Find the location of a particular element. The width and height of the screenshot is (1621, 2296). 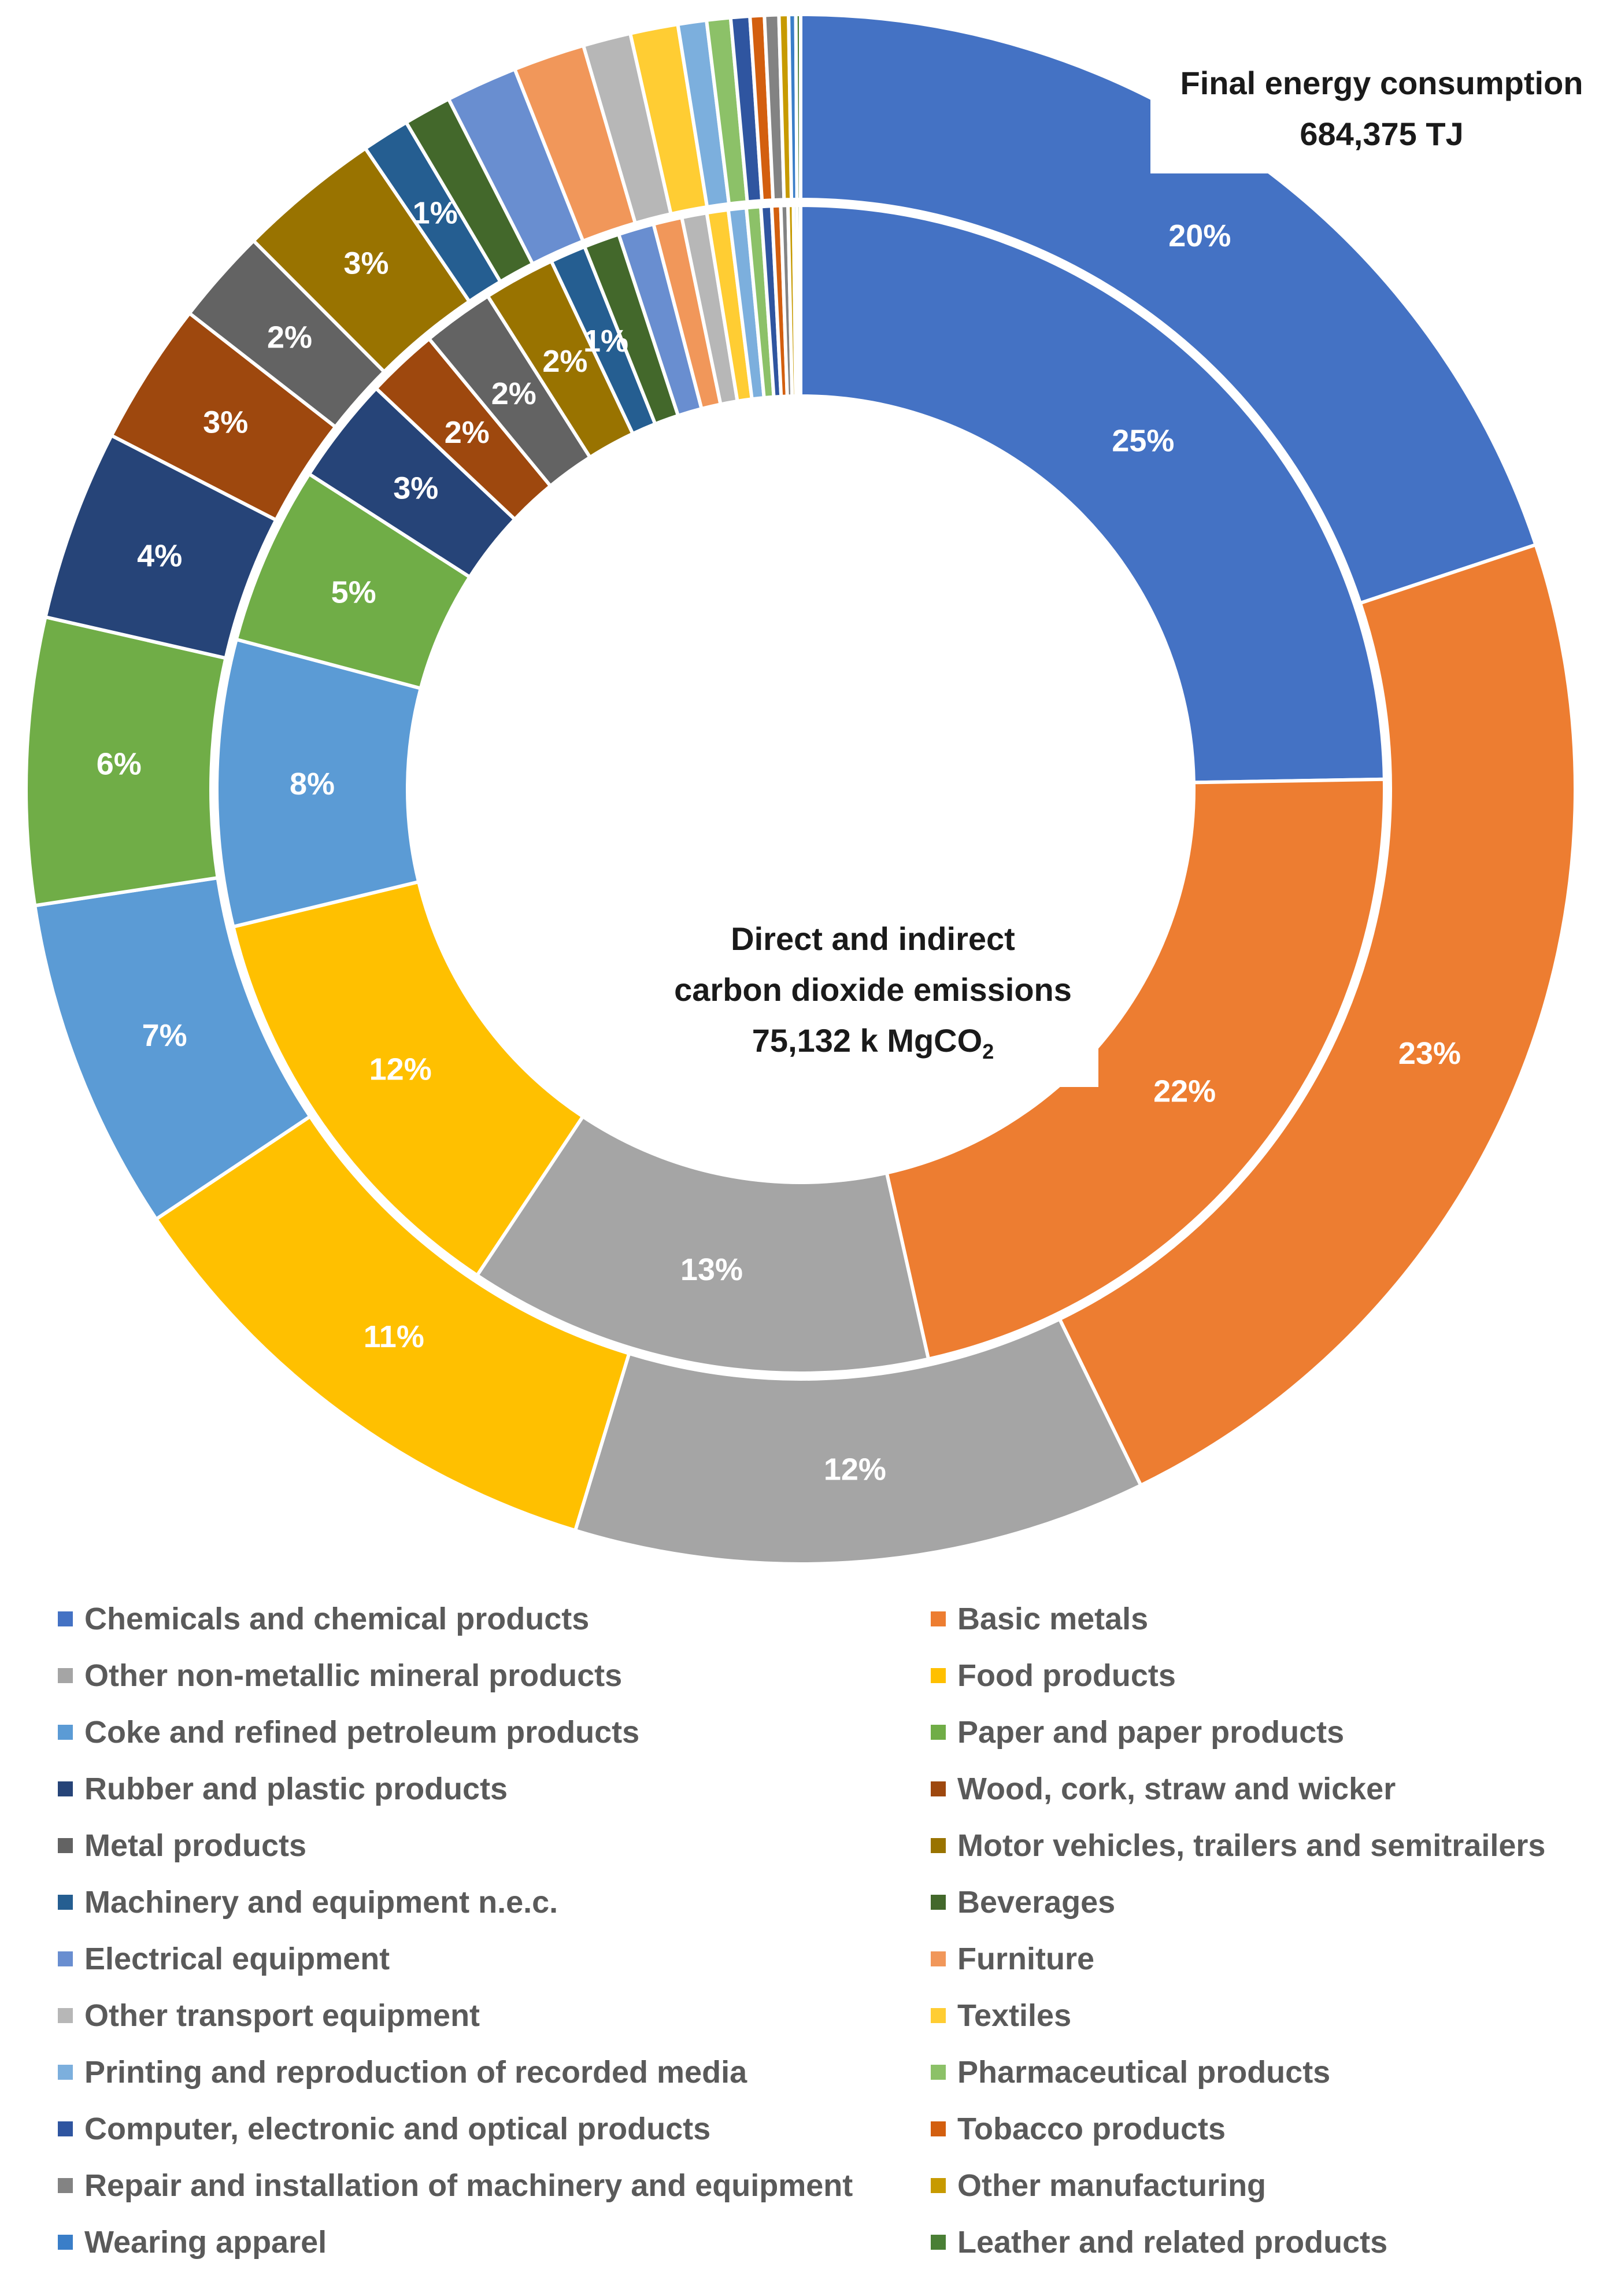

legend-item-tobacco-products: Tobacco products is located at coordinates (1079, 2129).